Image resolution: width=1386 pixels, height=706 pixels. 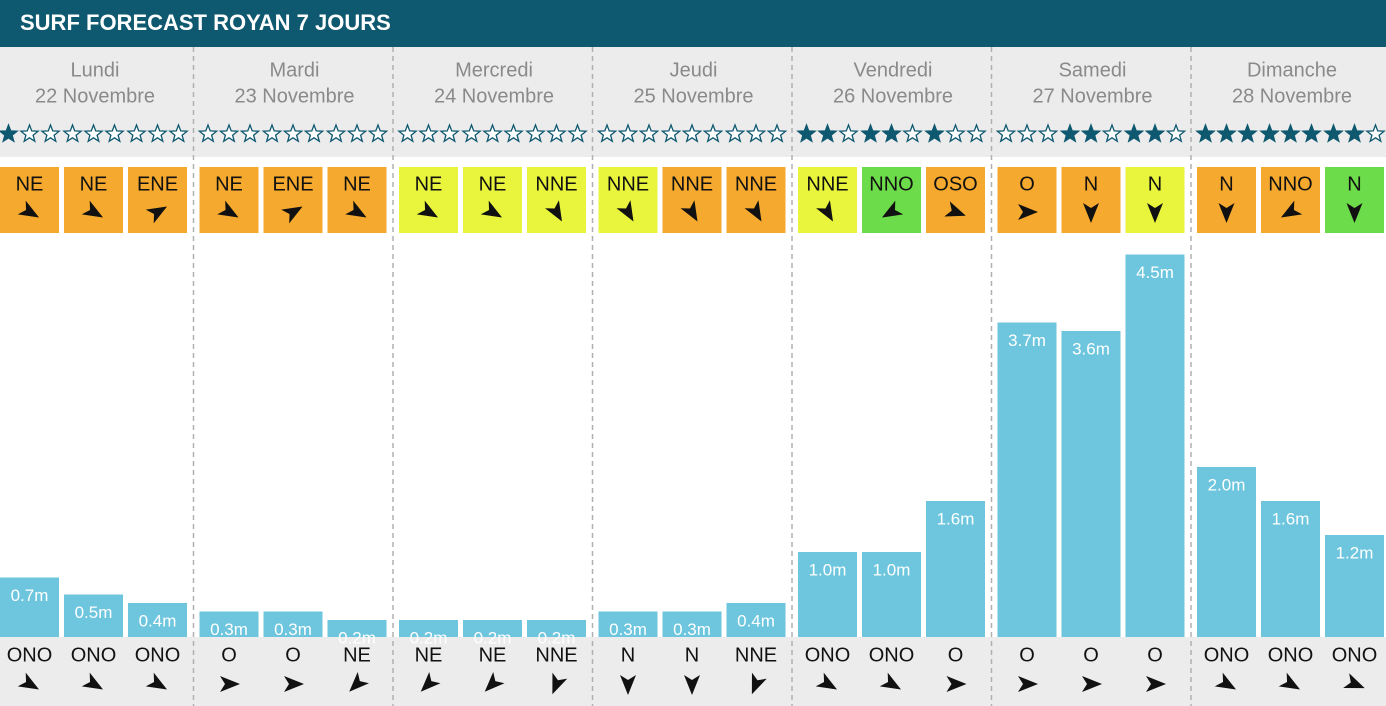 I want to click on wind-direction: OSO, so click(x=955, y=184).